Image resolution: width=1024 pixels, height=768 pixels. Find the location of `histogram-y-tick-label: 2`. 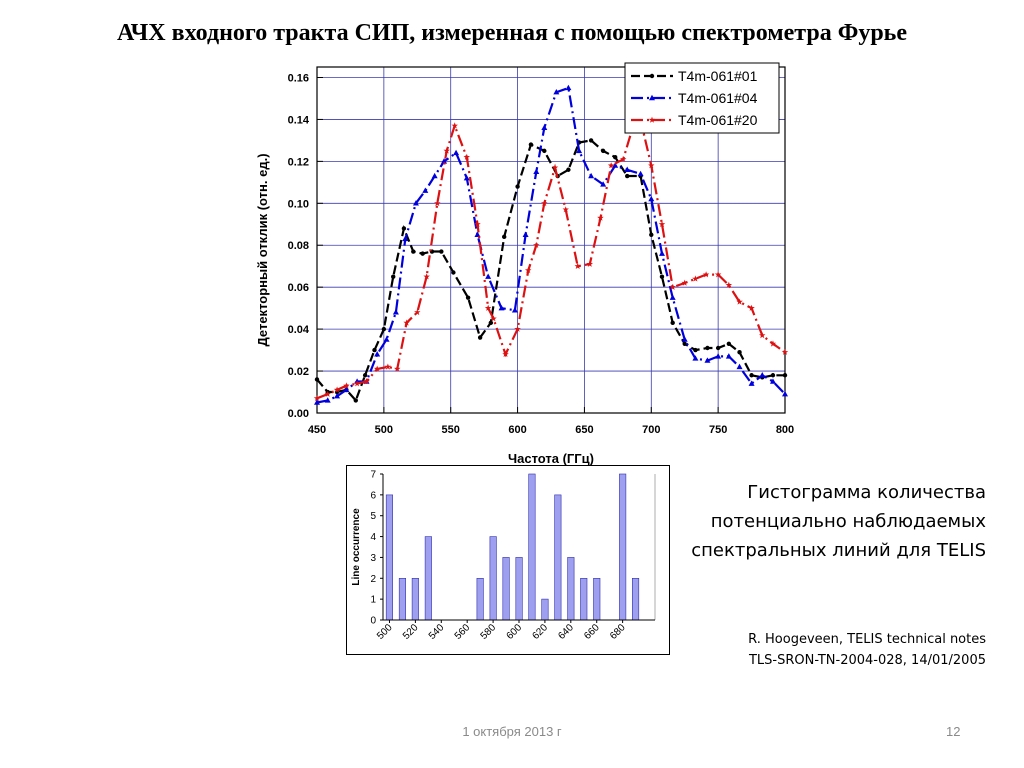

histogram-y-tick-label: 2 is located at coordinates (373, 579).